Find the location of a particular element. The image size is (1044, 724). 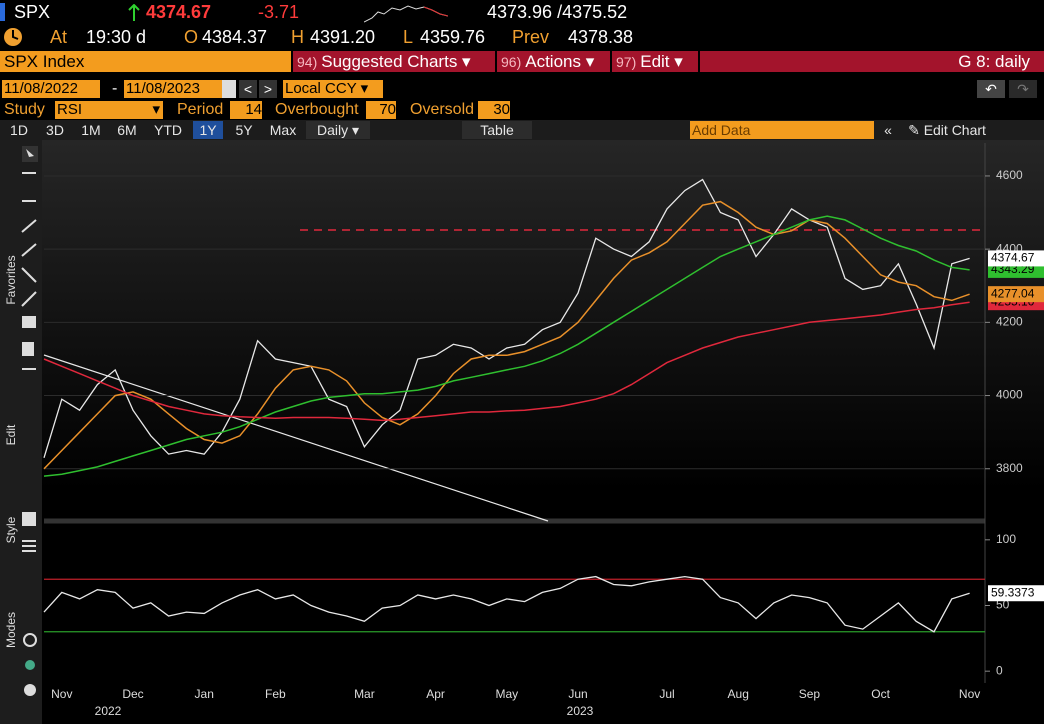

open: 4384.37 is located at coordinates (235, 37).